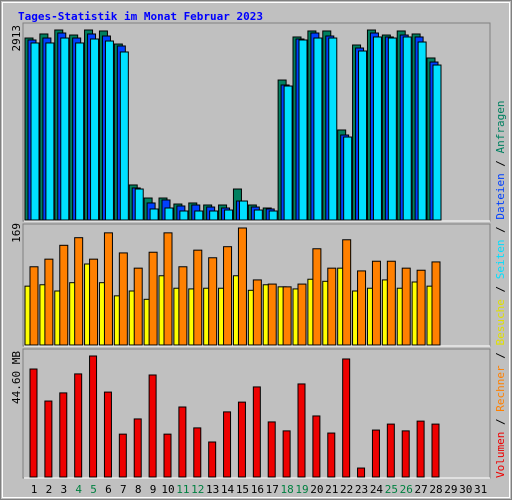  What do you see at coordinates (391, 489) in the screenshot?
I see `x-tick-label: 25` at bounding box center [391, 489].